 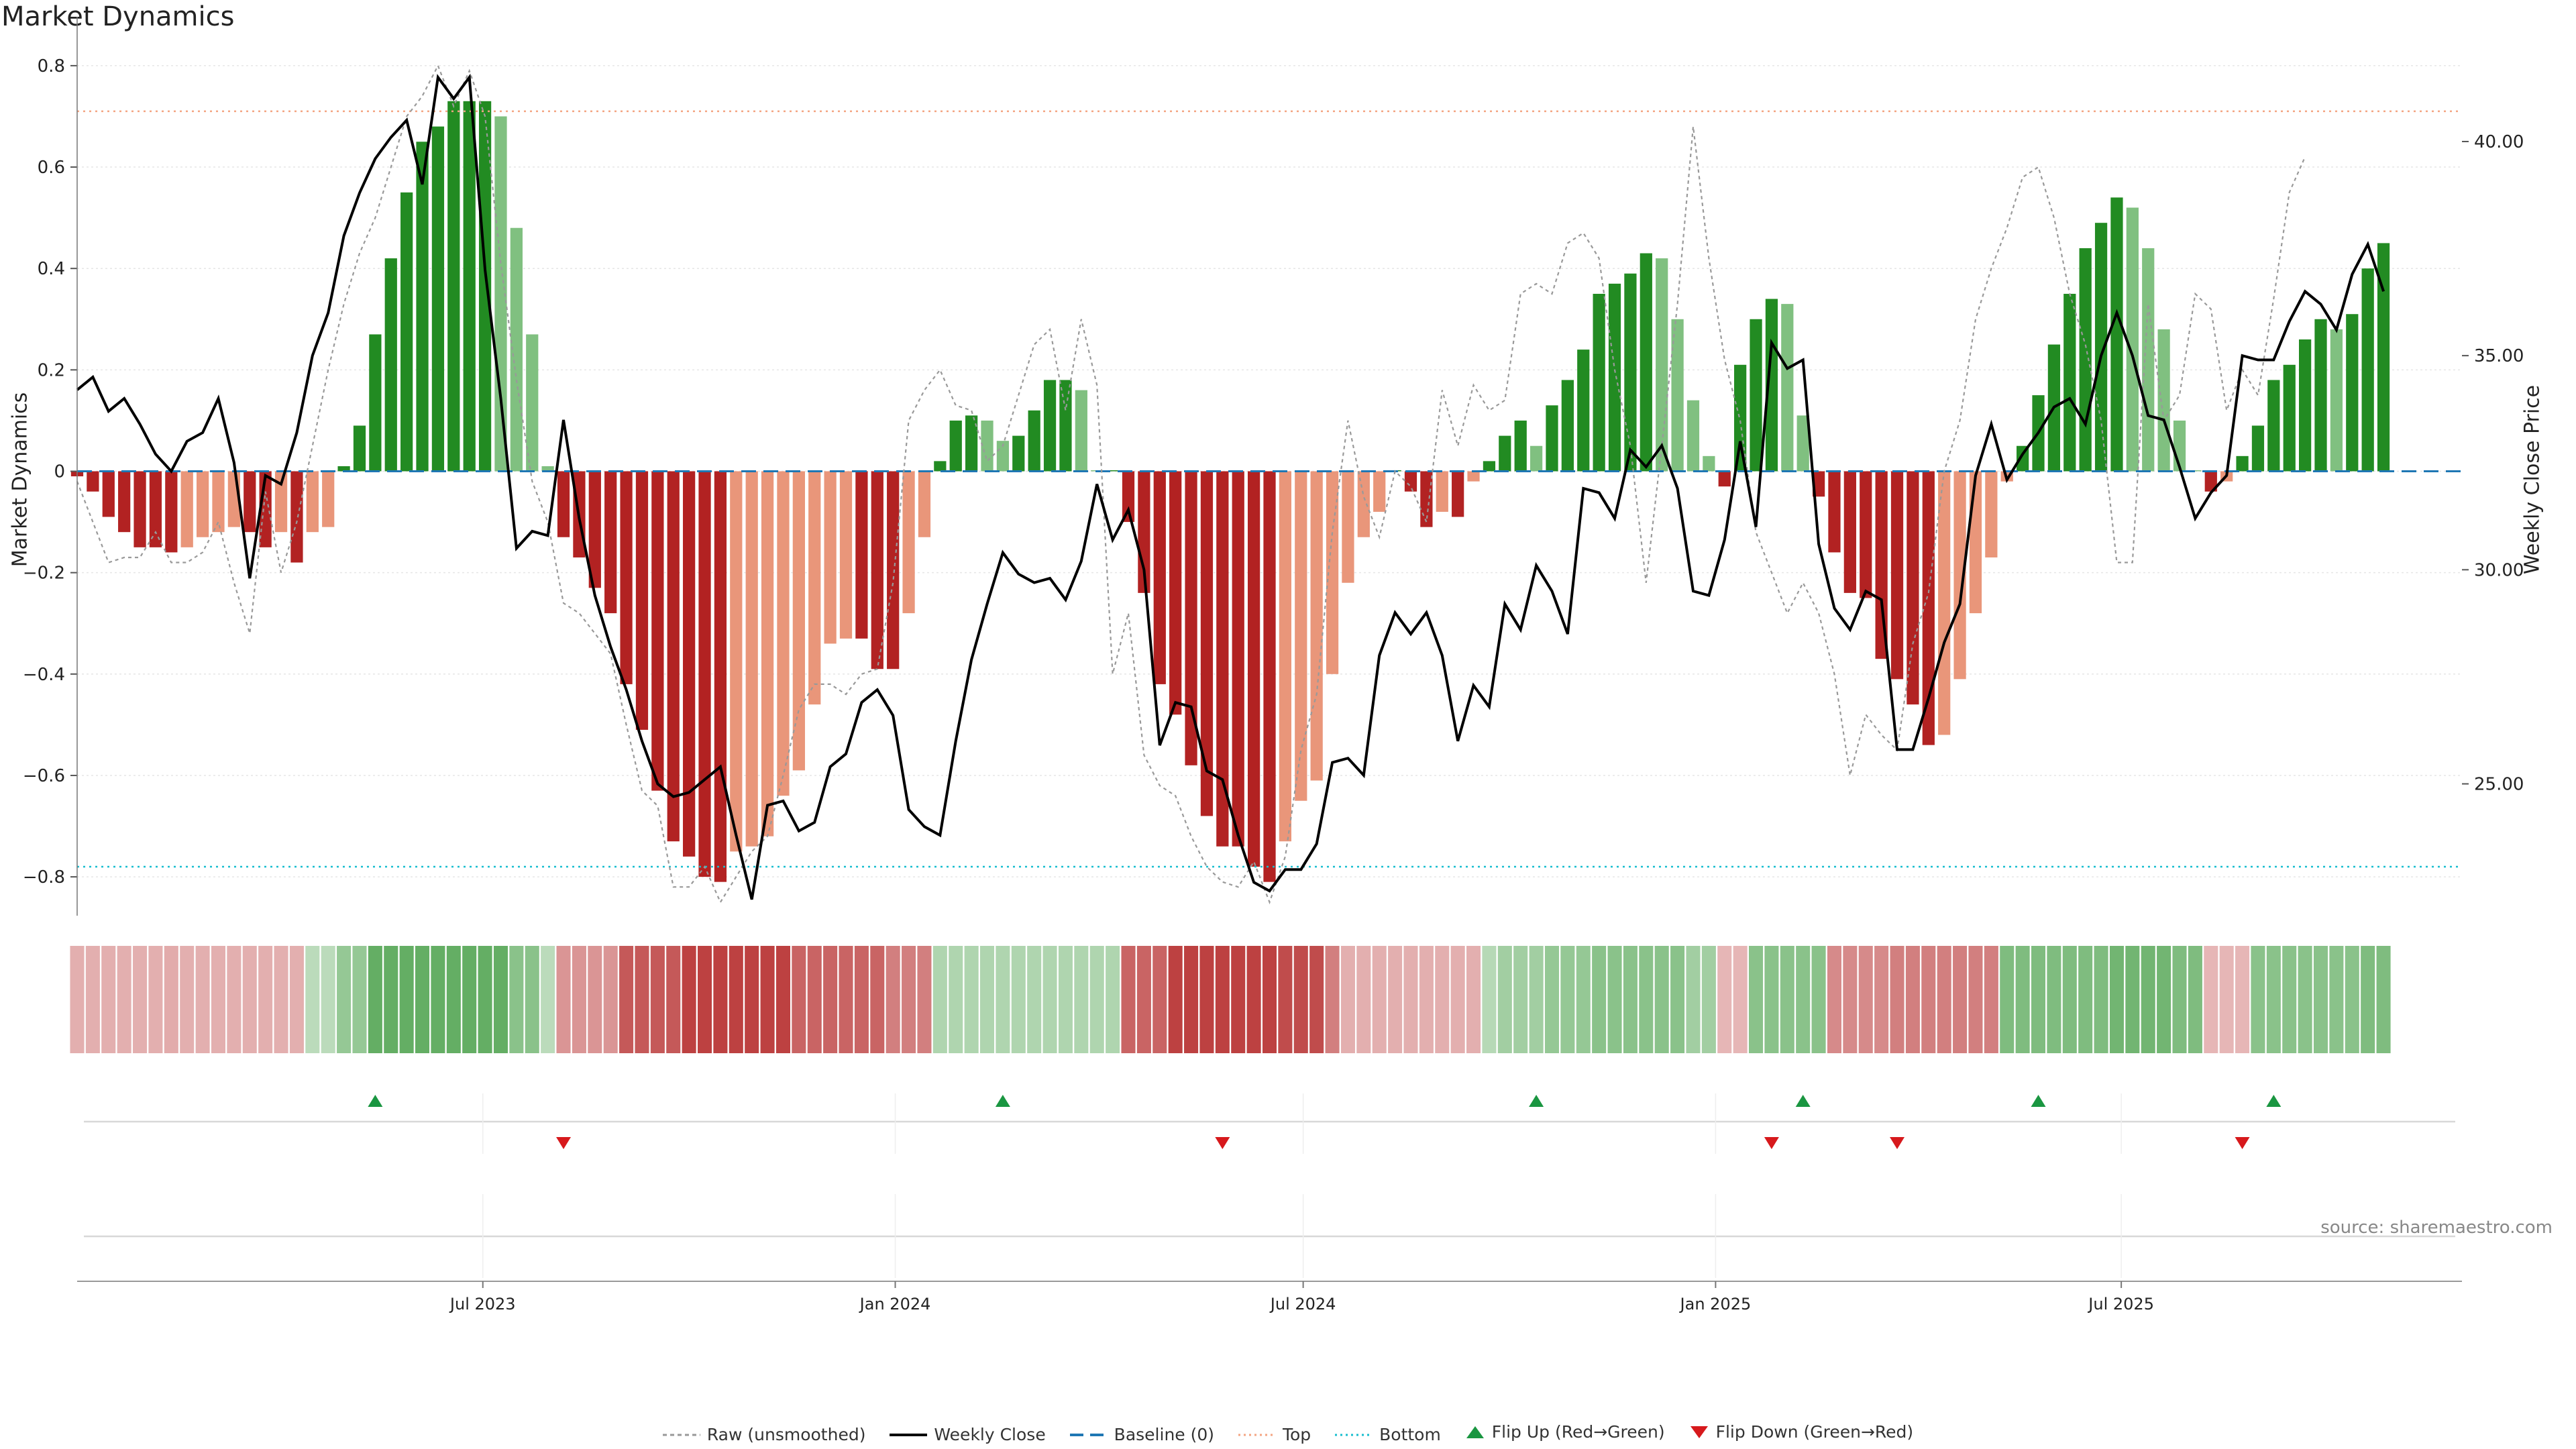 What do you see at coordinates (51, 370) in the screenshot?
I see `left-tick-label: 0.2` at bounding box center [51, 370].